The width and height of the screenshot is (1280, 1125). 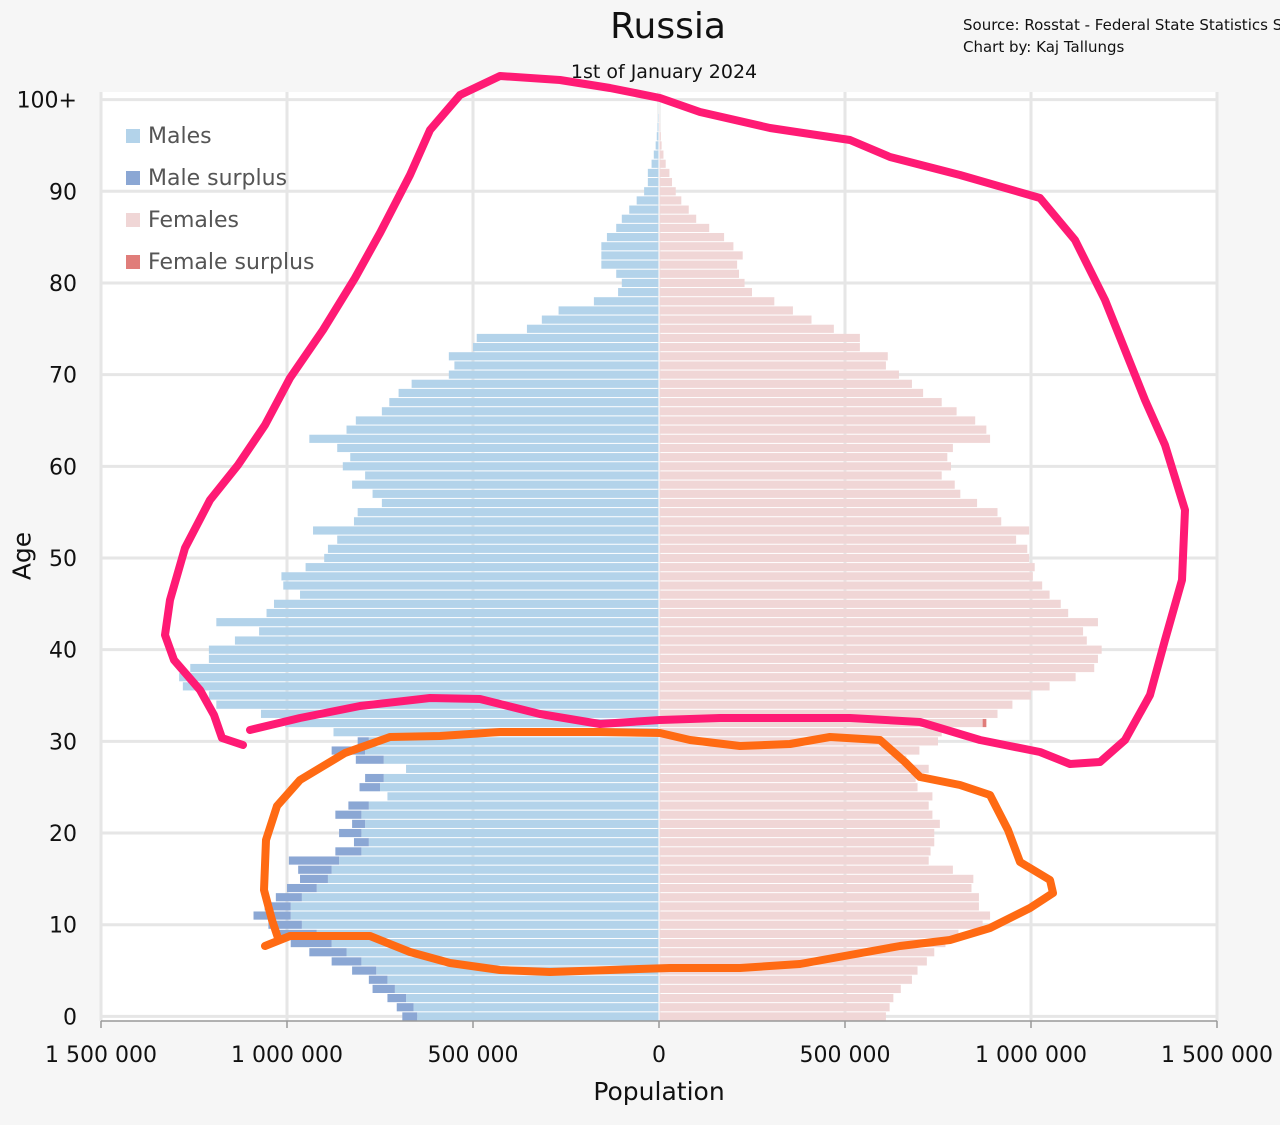 What do you see at coordinates (984, 723) in the screenshot?
I see `female-surplus-bar` at bounding box center [984, 723].